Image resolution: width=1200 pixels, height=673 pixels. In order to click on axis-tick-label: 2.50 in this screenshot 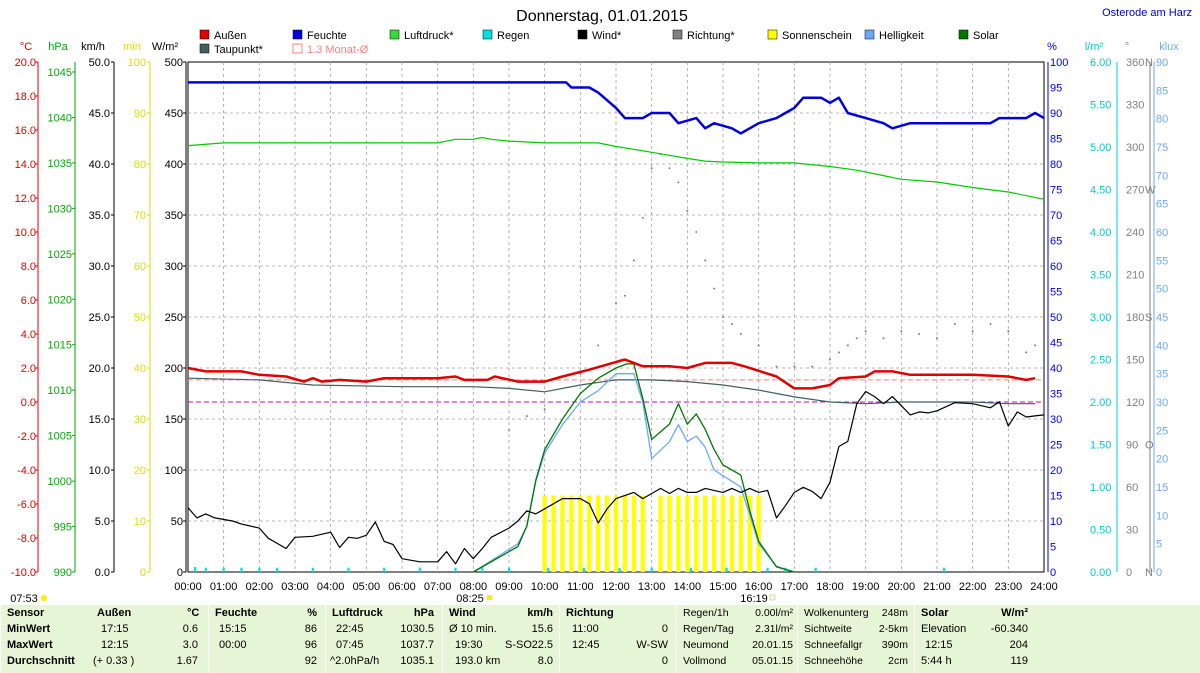, I will do `click(1100, 361)`.